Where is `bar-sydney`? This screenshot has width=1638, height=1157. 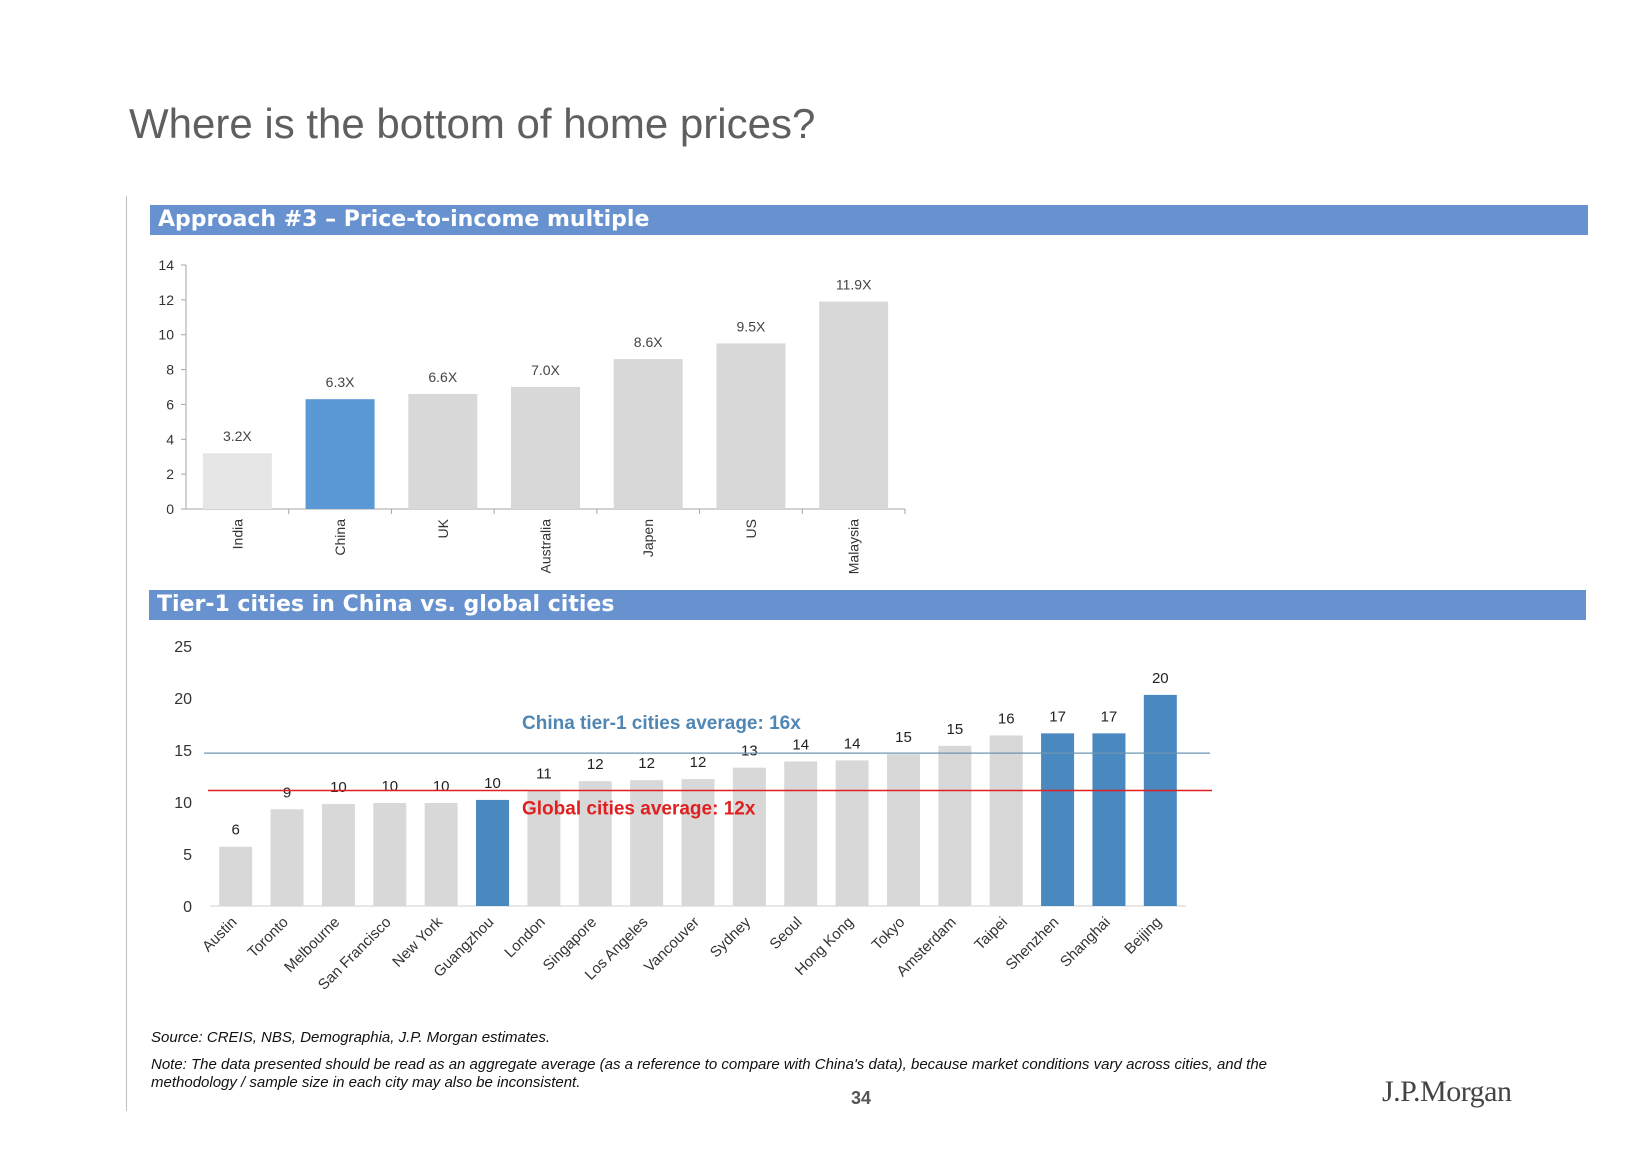
bar-sydney is located at coordinates (749, 836).